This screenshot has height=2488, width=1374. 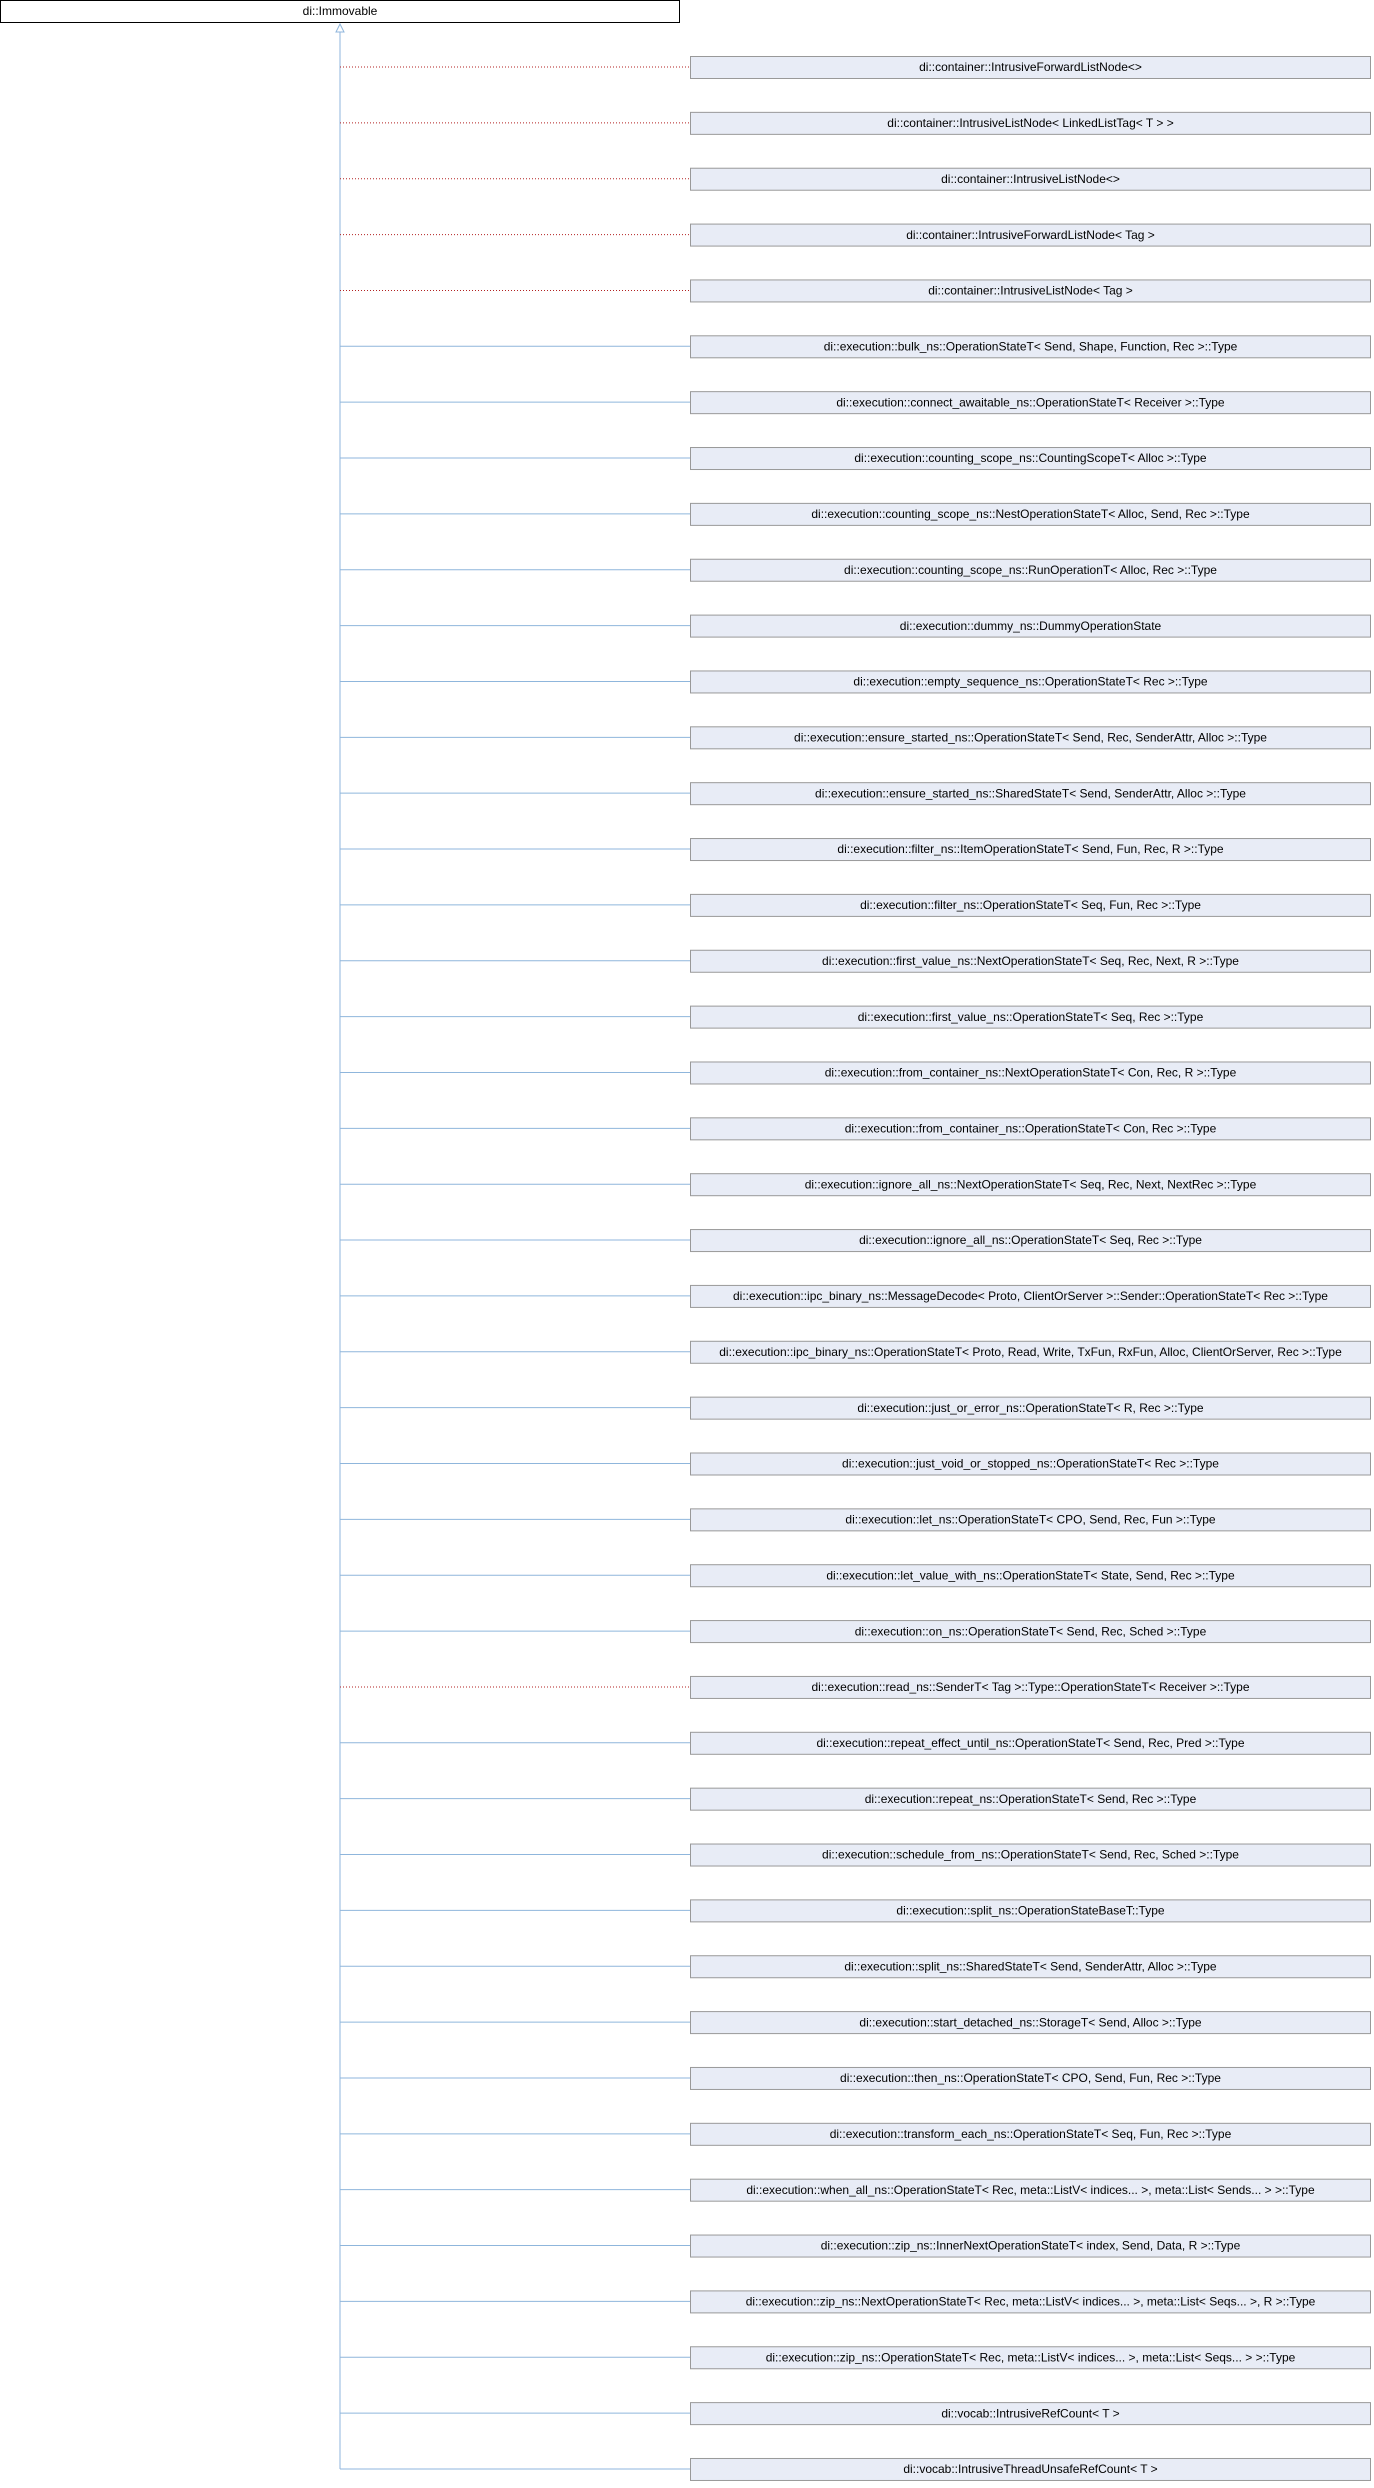 I want to click on root-label: di::Immovable, so click(x=340, y=11).